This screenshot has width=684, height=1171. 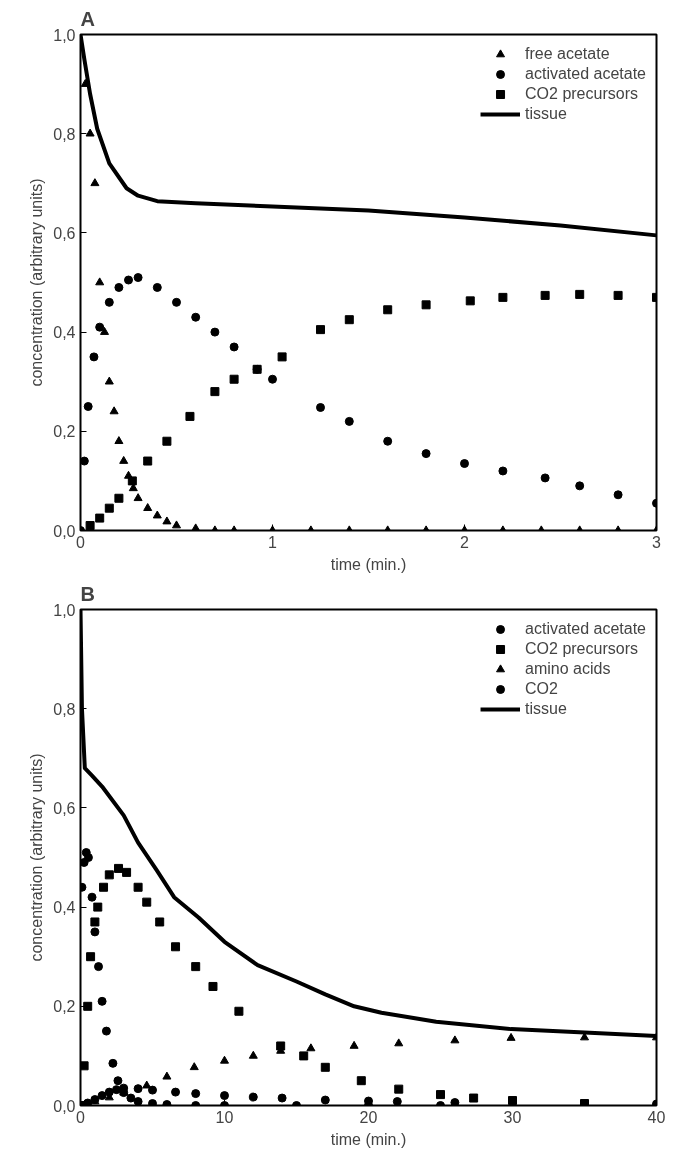 What do you see at coordinates (87, 18) in the screenshot?
I see `chart-title: A` at bounding box center [87, 18].